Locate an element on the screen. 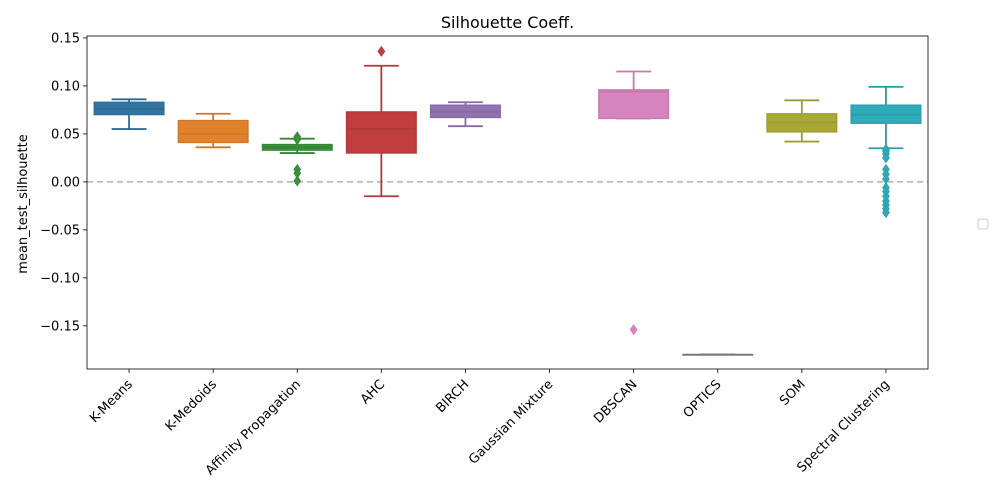  y-tick-label: 0.00 is located at coordinates (65, 182).